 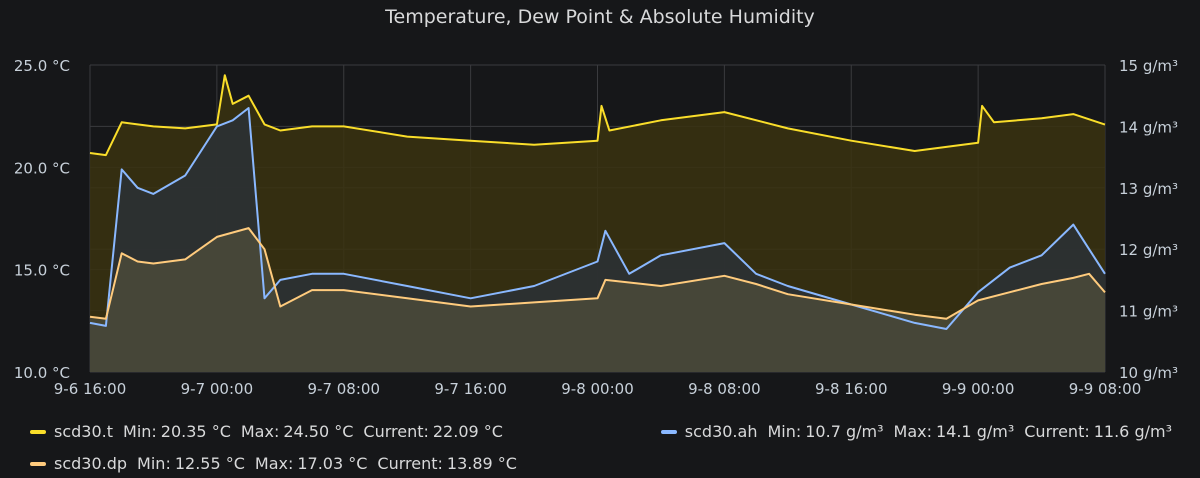 What do you see at coordinates (1148, 312) in the screenshot?
I see `right-tick-label: 11 g/m³` at bounding box center [1148, 312].